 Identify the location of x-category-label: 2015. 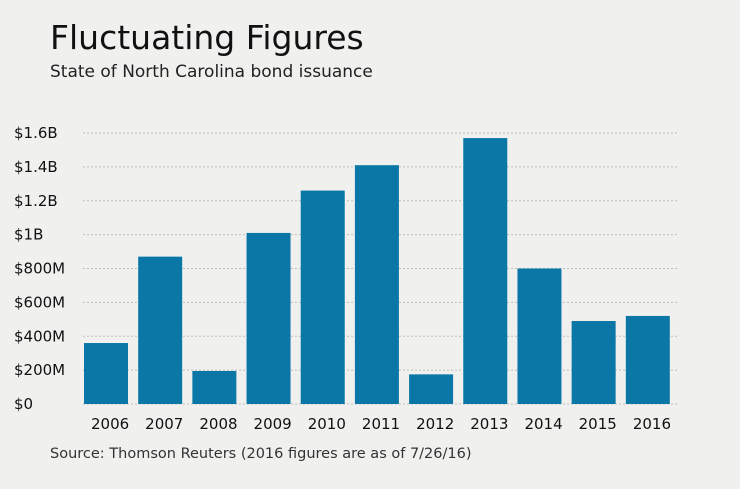
(598, 424).